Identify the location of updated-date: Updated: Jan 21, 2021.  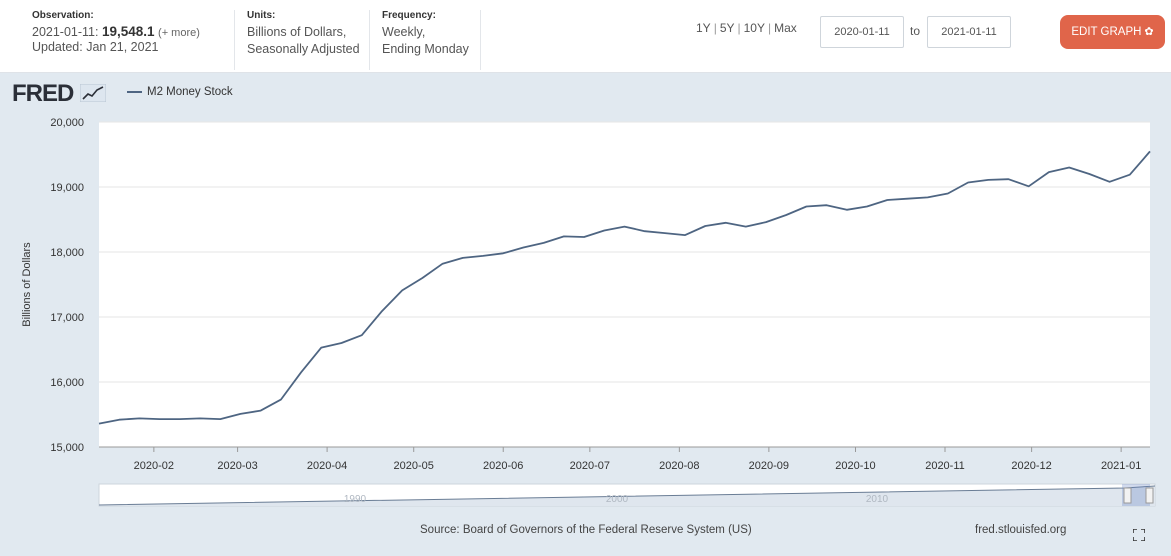
(95, 47).